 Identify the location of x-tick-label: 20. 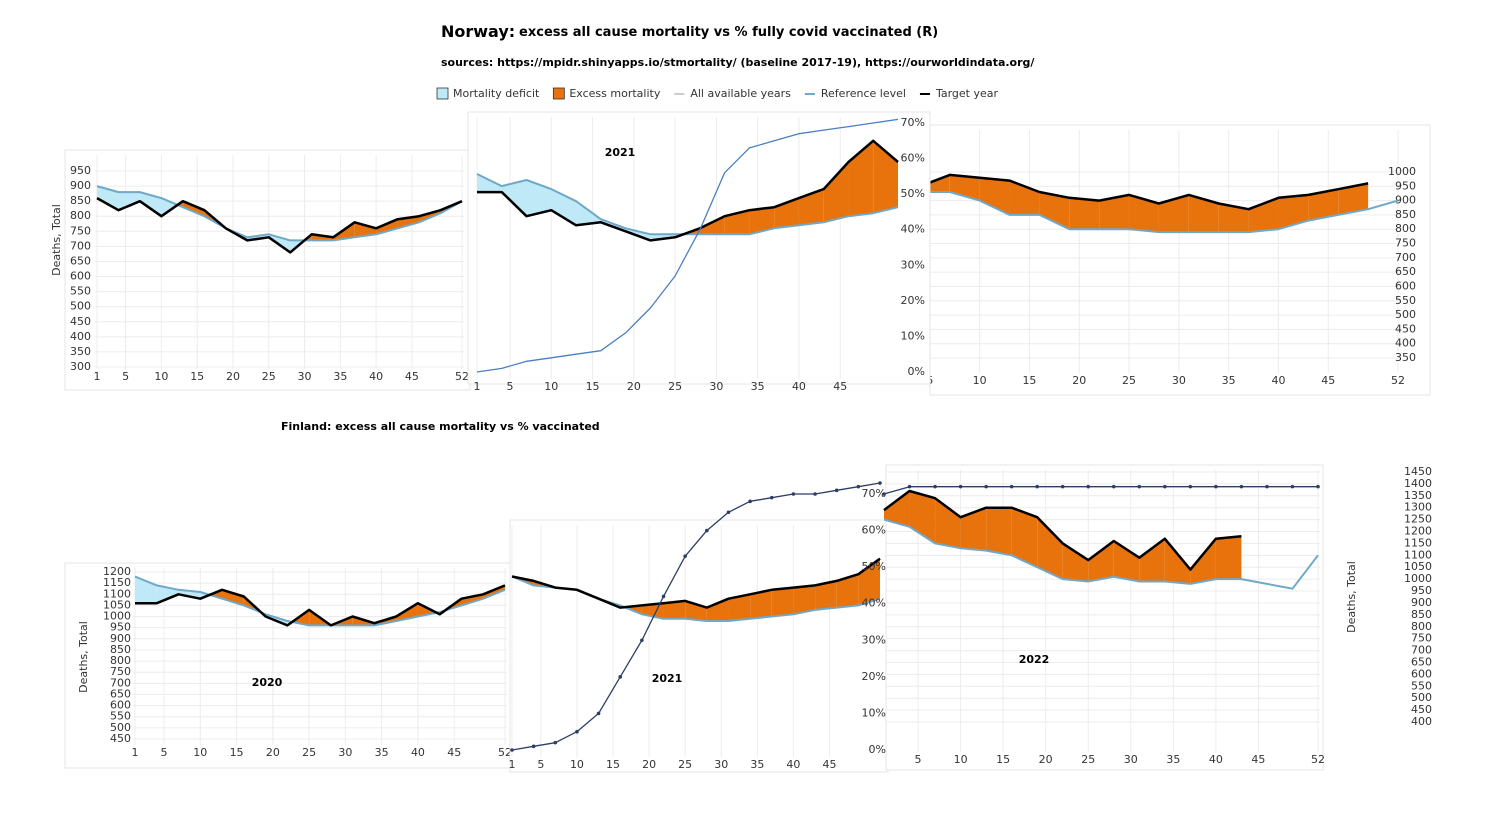
(1079, 380).